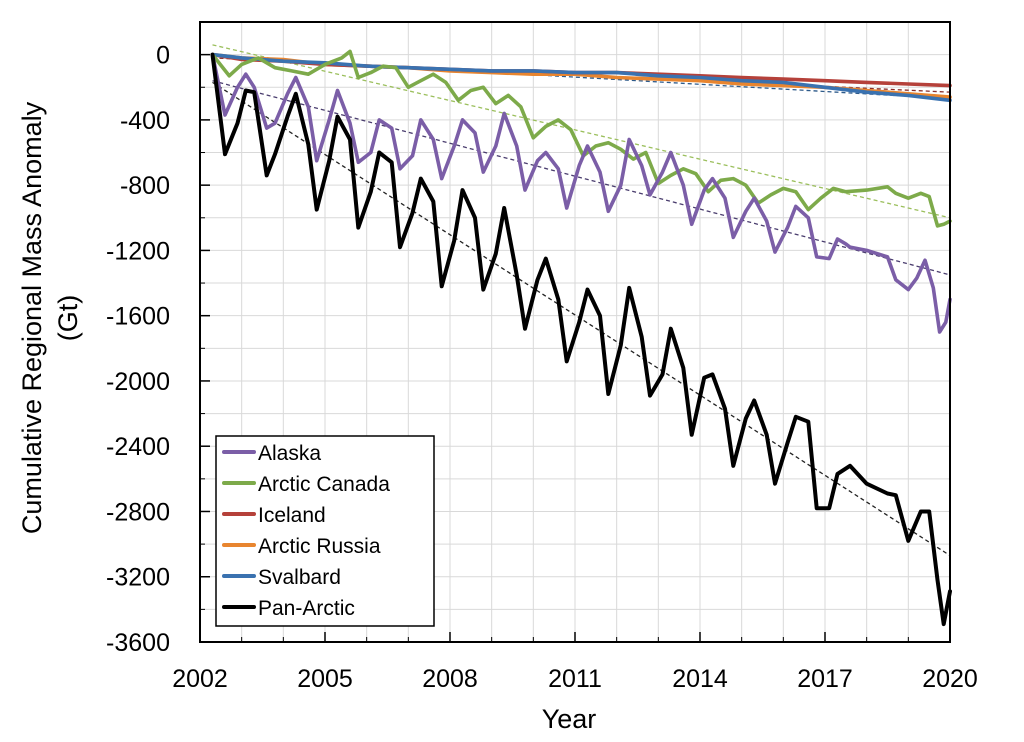 This screenshot has width=1024, height=742. I want to click on y-tick-label: -2400, so click(138, 447).